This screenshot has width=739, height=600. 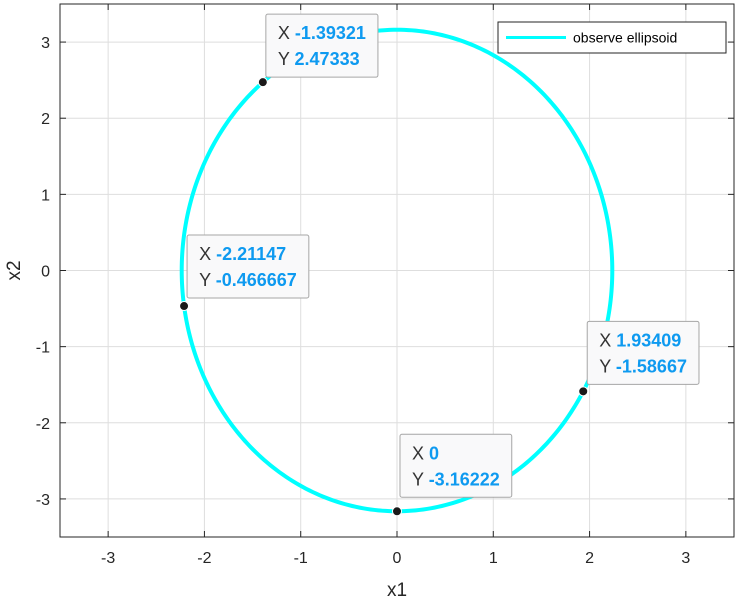 I want to click on y-tick-label: 1, so click(x=45, y=195).